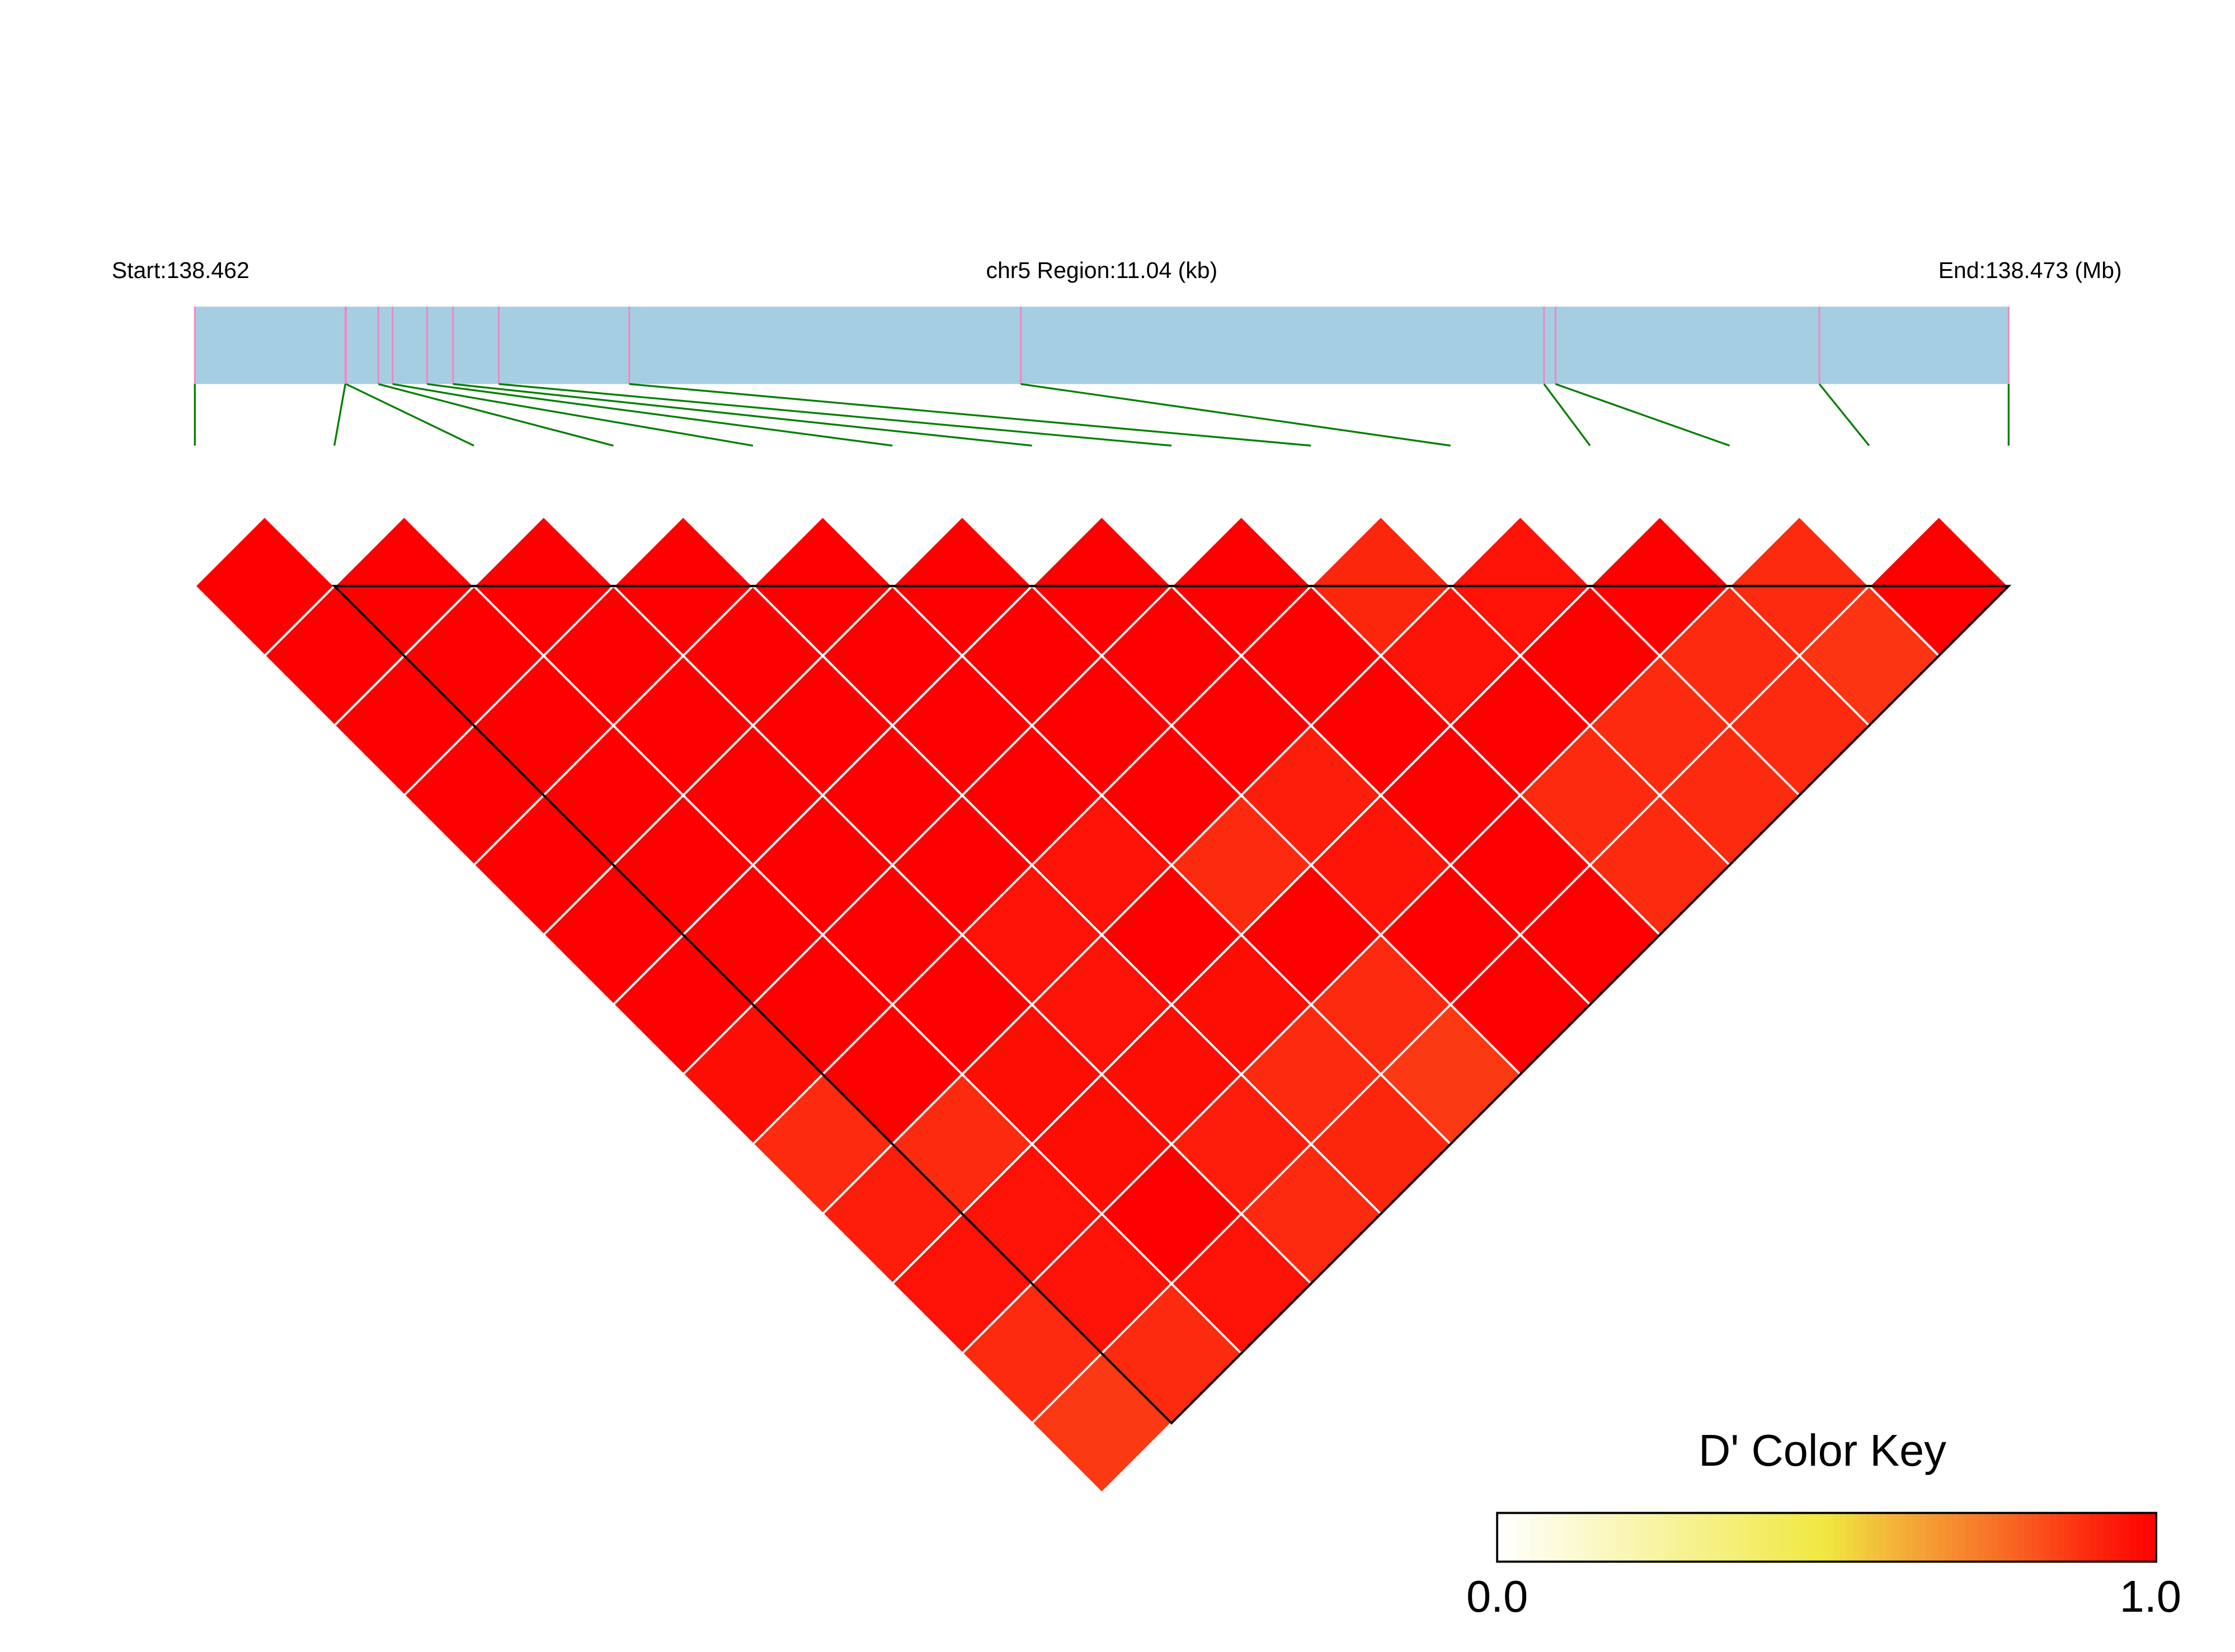 The width and height of the screenshot is (2235, 1652). What do you see at coordinates (2030, 270) in the screenshot?
I see `region-end-label: End:138.473 (Mb)` at bounding box center [2030, 270].